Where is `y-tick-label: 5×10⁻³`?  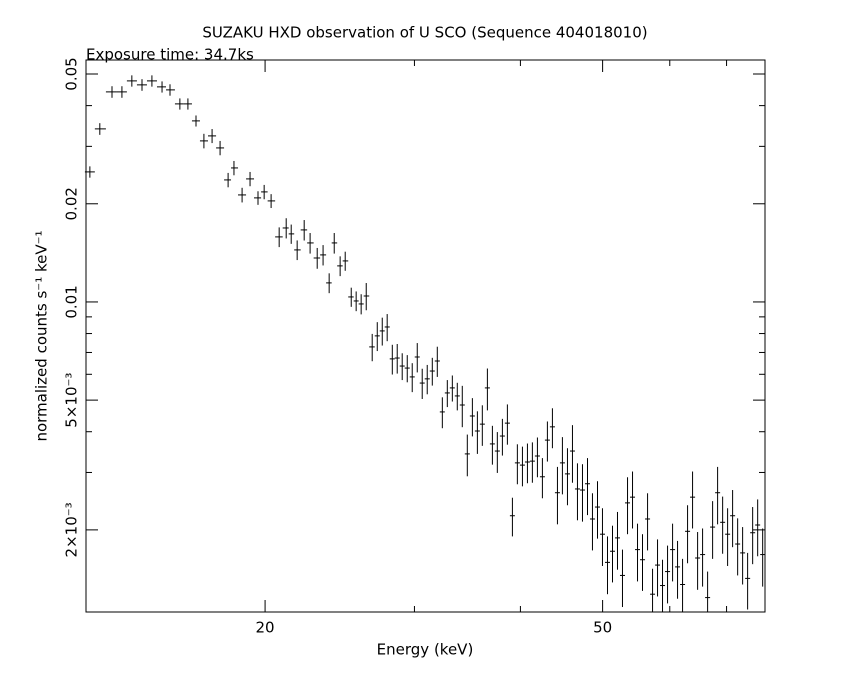 y-tick-label: 5×10⁻³ is located at coordinates (72, 400).